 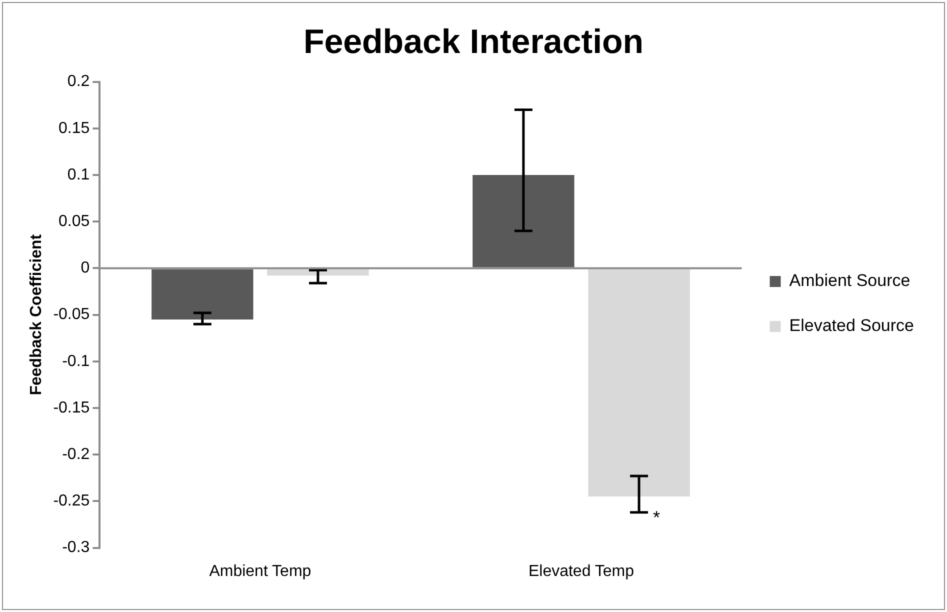 What do you see at coordinates (74, 221) in the screenshot?
I see `y-tick-label: 0.05` at bounding box center [74, 221].